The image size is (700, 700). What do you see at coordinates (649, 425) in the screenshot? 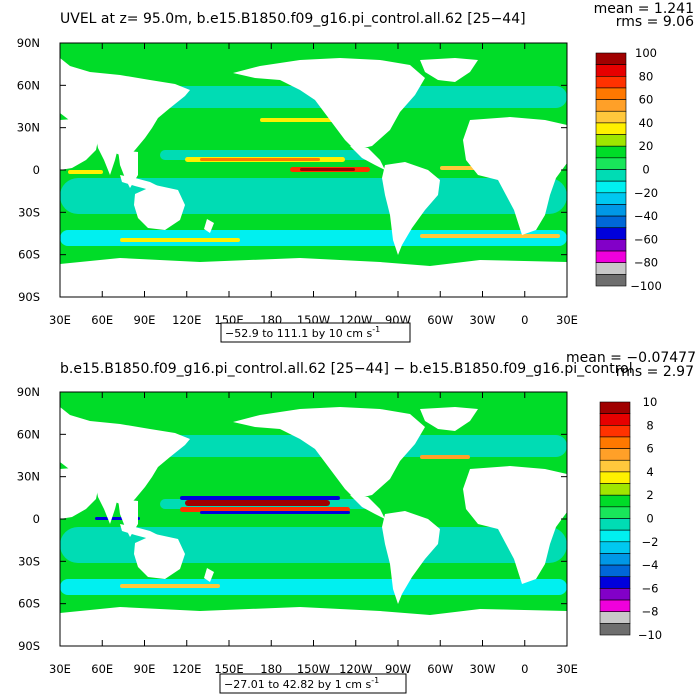
I see `colorbar-tick-label: 8` at bounding box center [649, 425].